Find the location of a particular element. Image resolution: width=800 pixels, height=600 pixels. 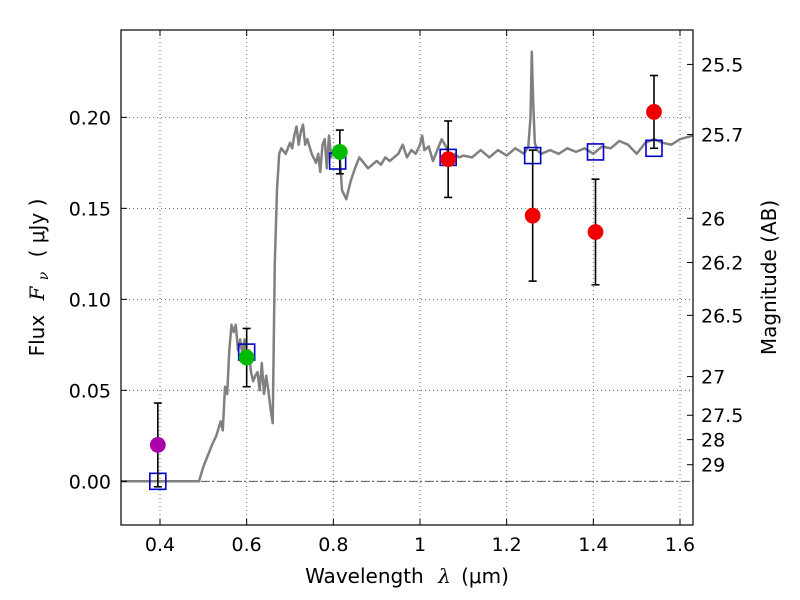

x-axis-title: Wavelength λ (μm) is located at coordinates (407, 576).